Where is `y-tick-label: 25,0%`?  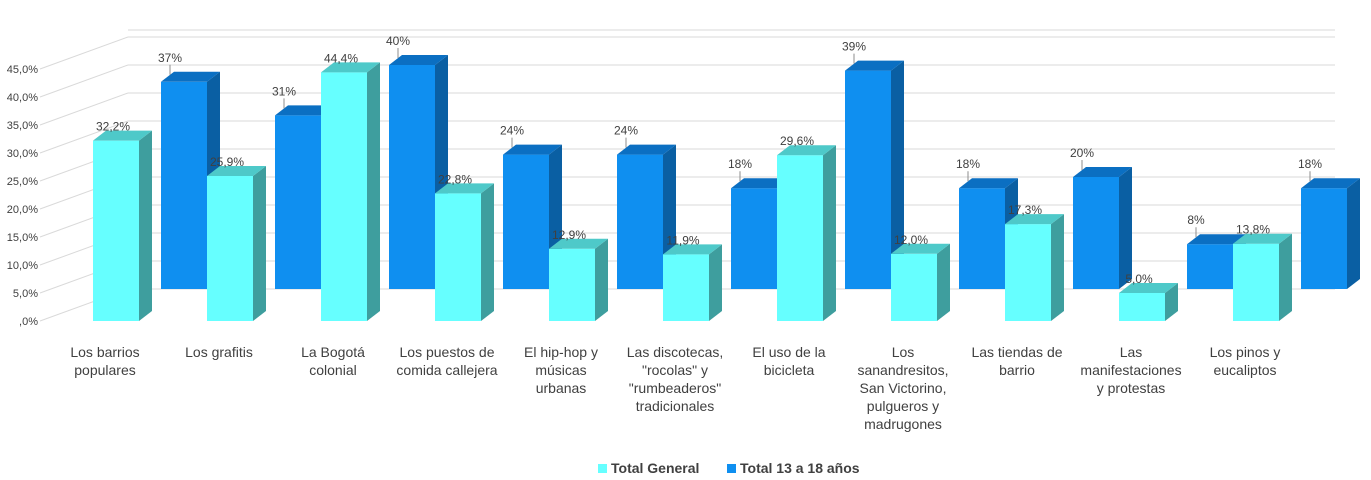
y-tick-label: 25,0% is located at coordinates (22, 182).